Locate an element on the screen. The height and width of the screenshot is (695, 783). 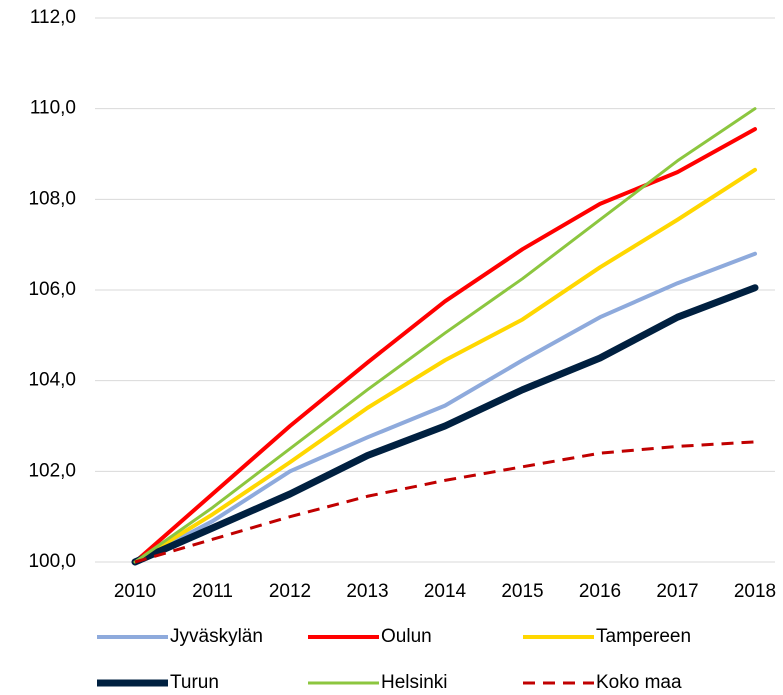
y-tick-label: 112,0 is located at coordinates (53, 17).